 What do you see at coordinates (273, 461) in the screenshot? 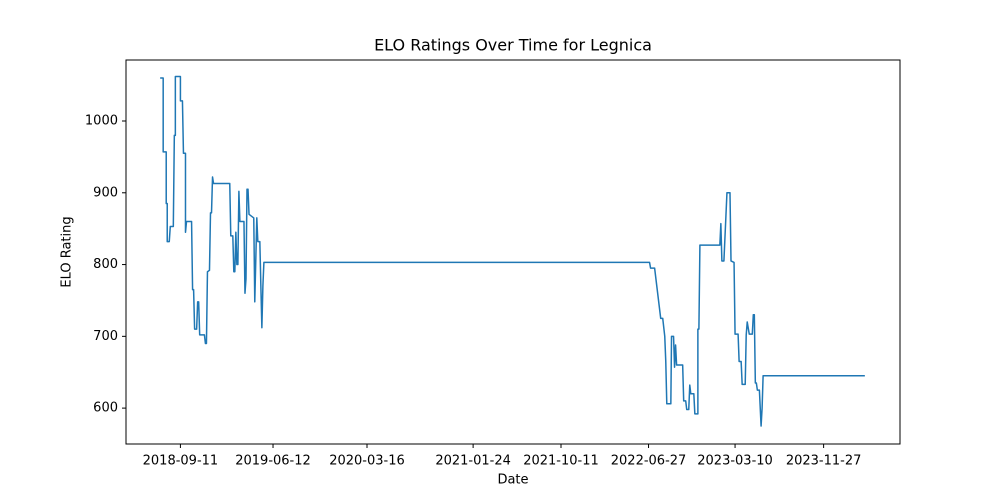
I see `x-tick-label: 2019-06-12` at bounding box center [273, 461].